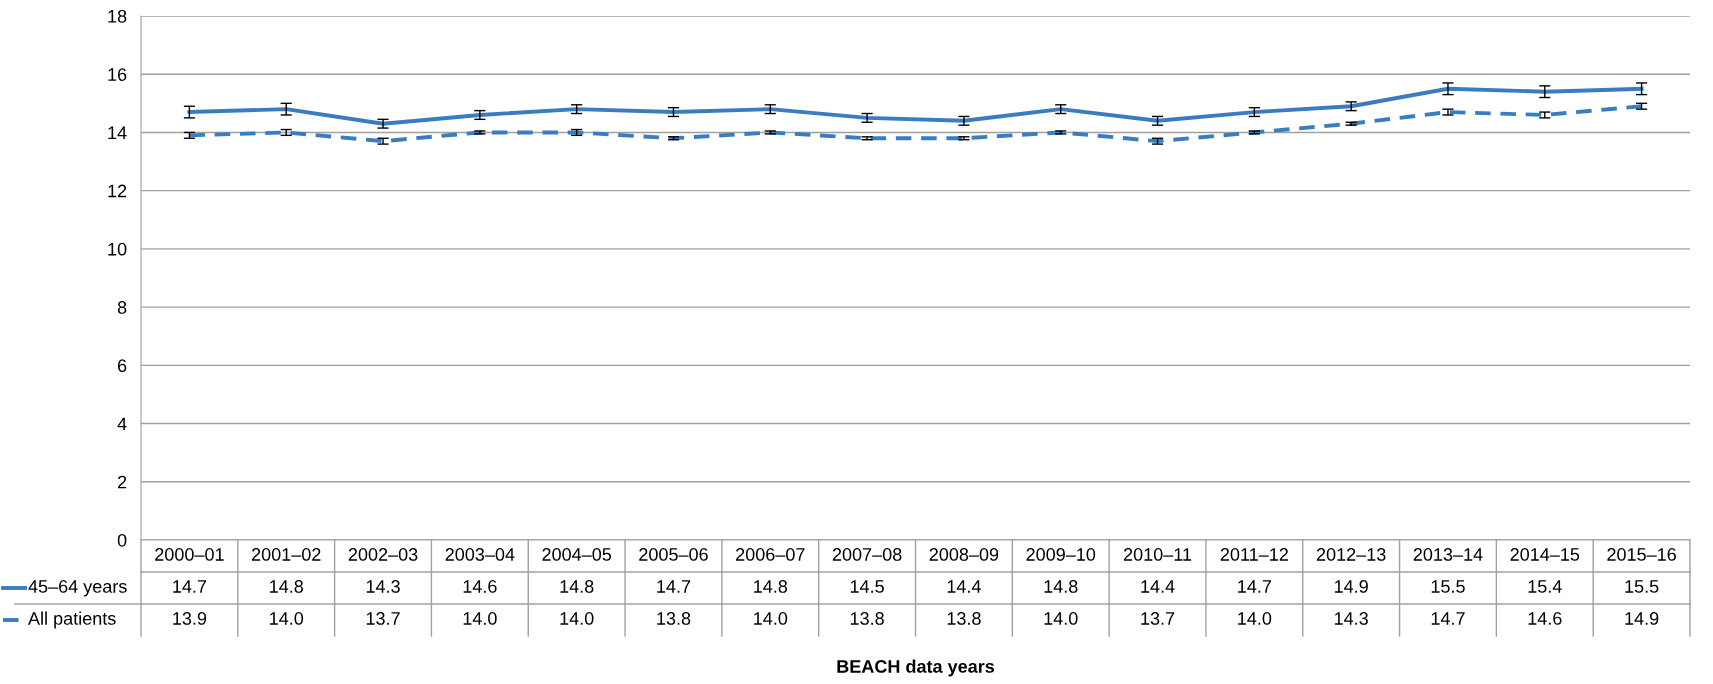 The height and width of the screenshot is (684, 1713). What do you see at coordinates (117, 16) in the screenshot?
I see `y-tick-label: 18` at bounding box center [117, 16].